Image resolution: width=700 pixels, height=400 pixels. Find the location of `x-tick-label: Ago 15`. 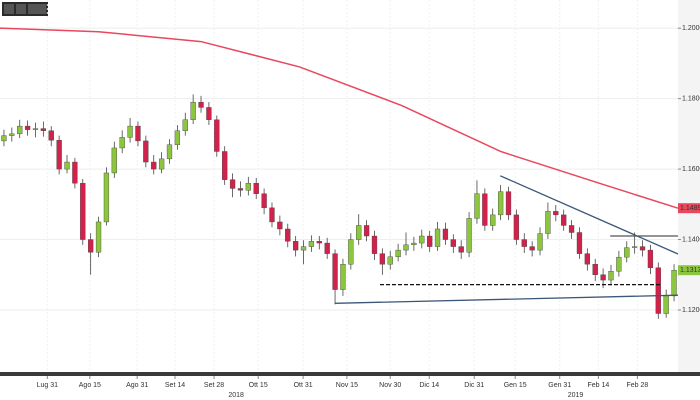

x-tick-label: Ago 15 is located at coordinates (90, 385).